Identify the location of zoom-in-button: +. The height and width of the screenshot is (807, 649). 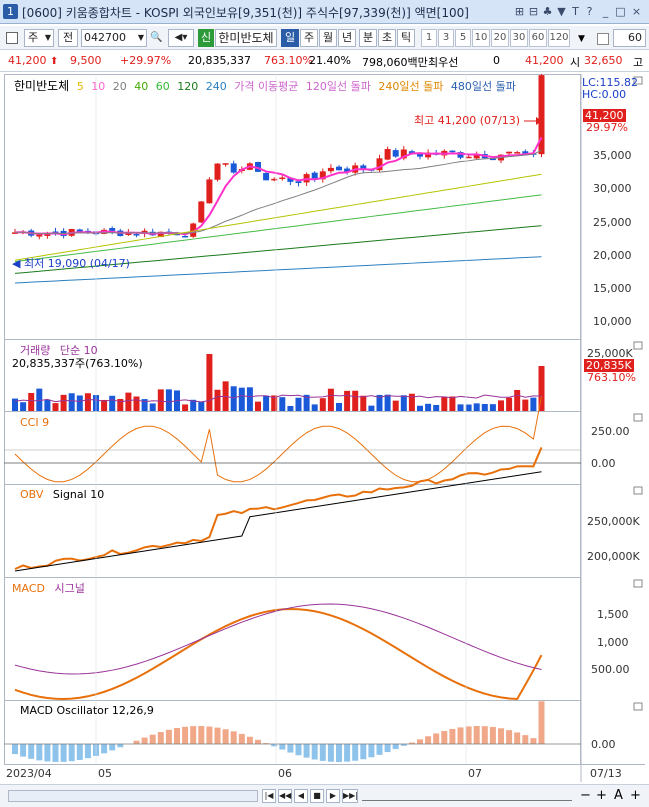
(601, 795).